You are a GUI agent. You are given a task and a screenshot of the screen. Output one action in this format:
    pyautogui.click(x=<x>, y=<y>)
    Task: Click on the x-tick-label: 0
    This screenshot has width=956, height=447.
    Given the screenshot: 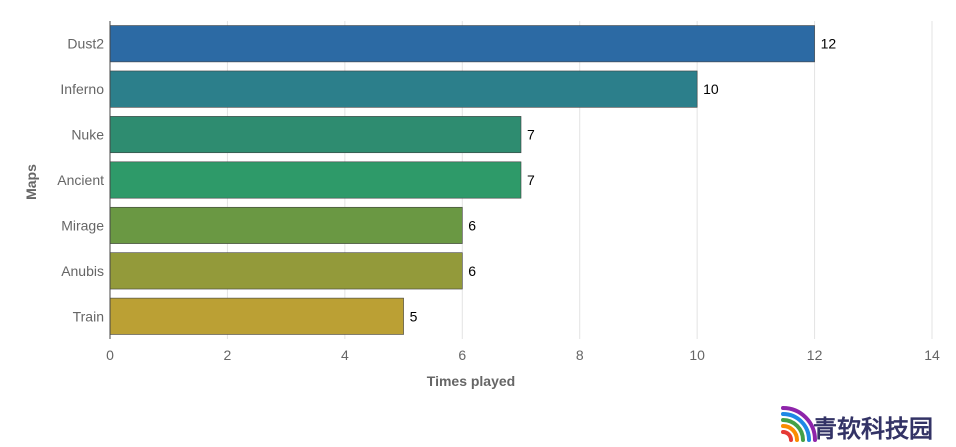 What is the action you would take?
    pyautogui.click(x=110, y=355)
    